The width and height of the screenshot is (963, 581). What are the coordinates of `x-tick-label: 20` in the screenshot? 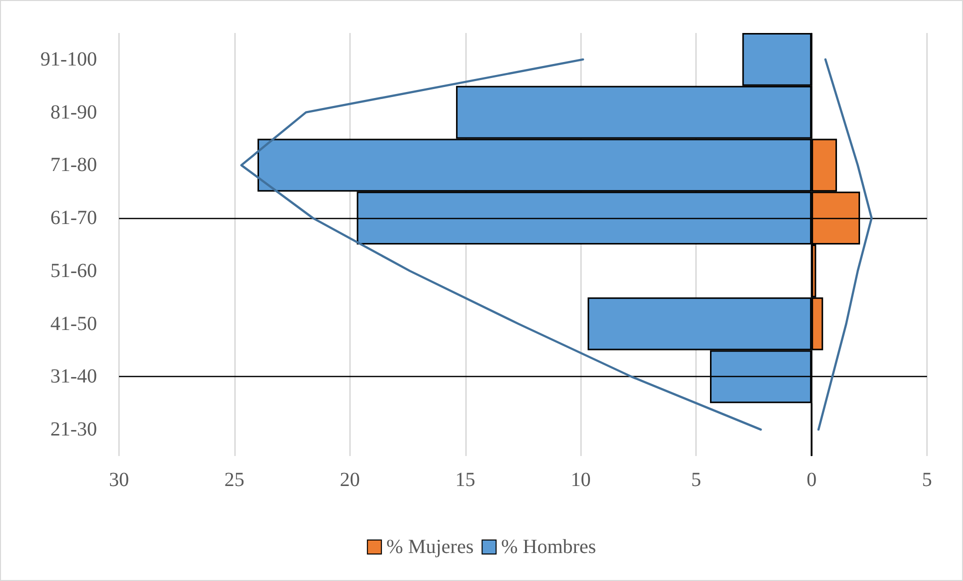 It's located at (350, 480).